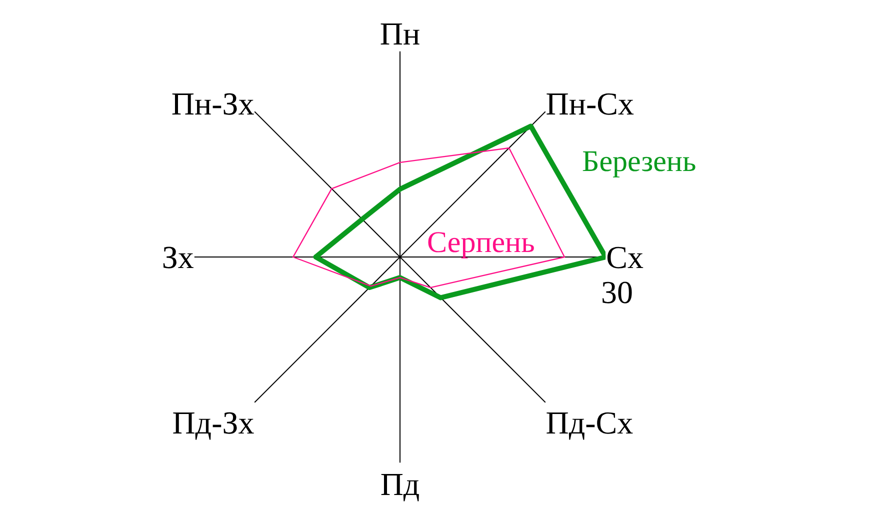 The width and height of the screenshot is (883, 514). What do you see at coordinates (481, 242) in the screenshot?
I see `series-label: Серпень` at bounding box center [481, 242].